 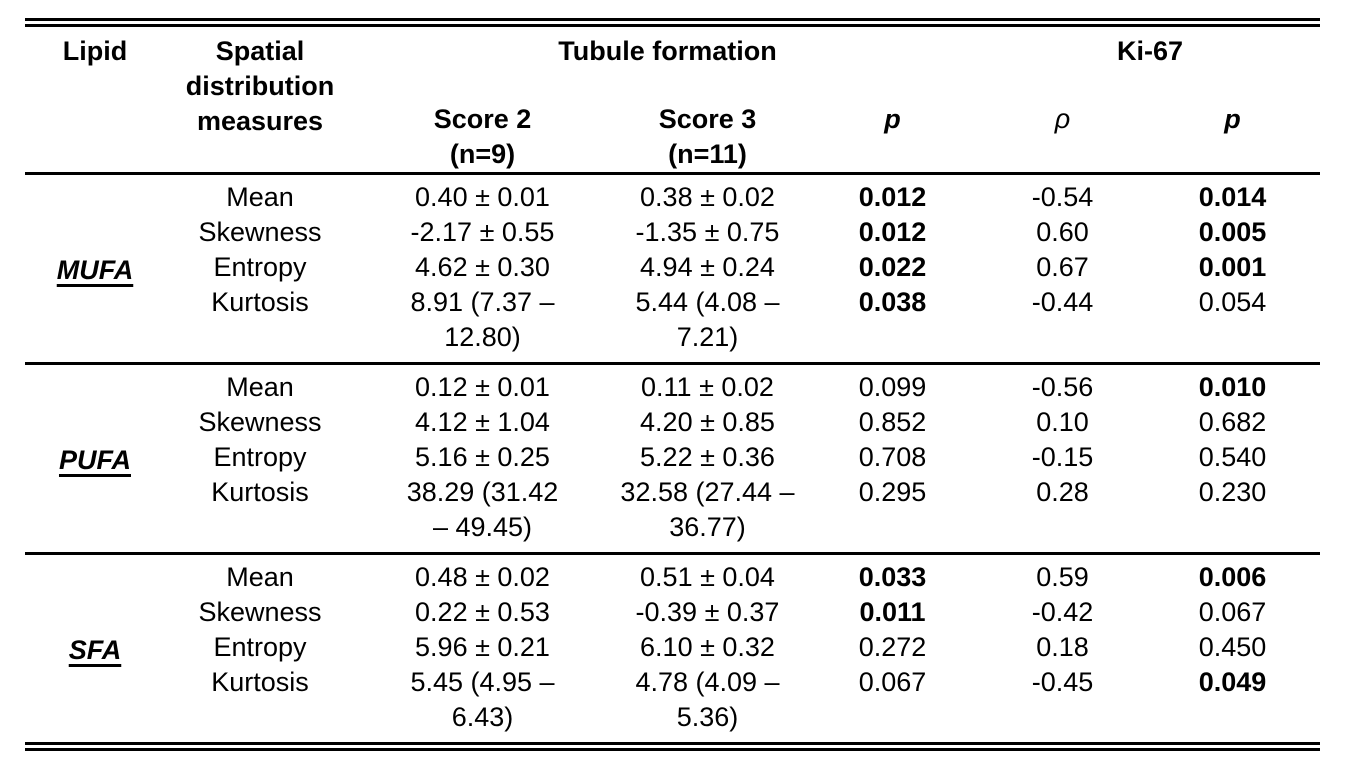 What do you see at coordinates (892, 576) in the screenshot?
I see `p-tubule-value: 0.033` at bounding box center [892, 576].